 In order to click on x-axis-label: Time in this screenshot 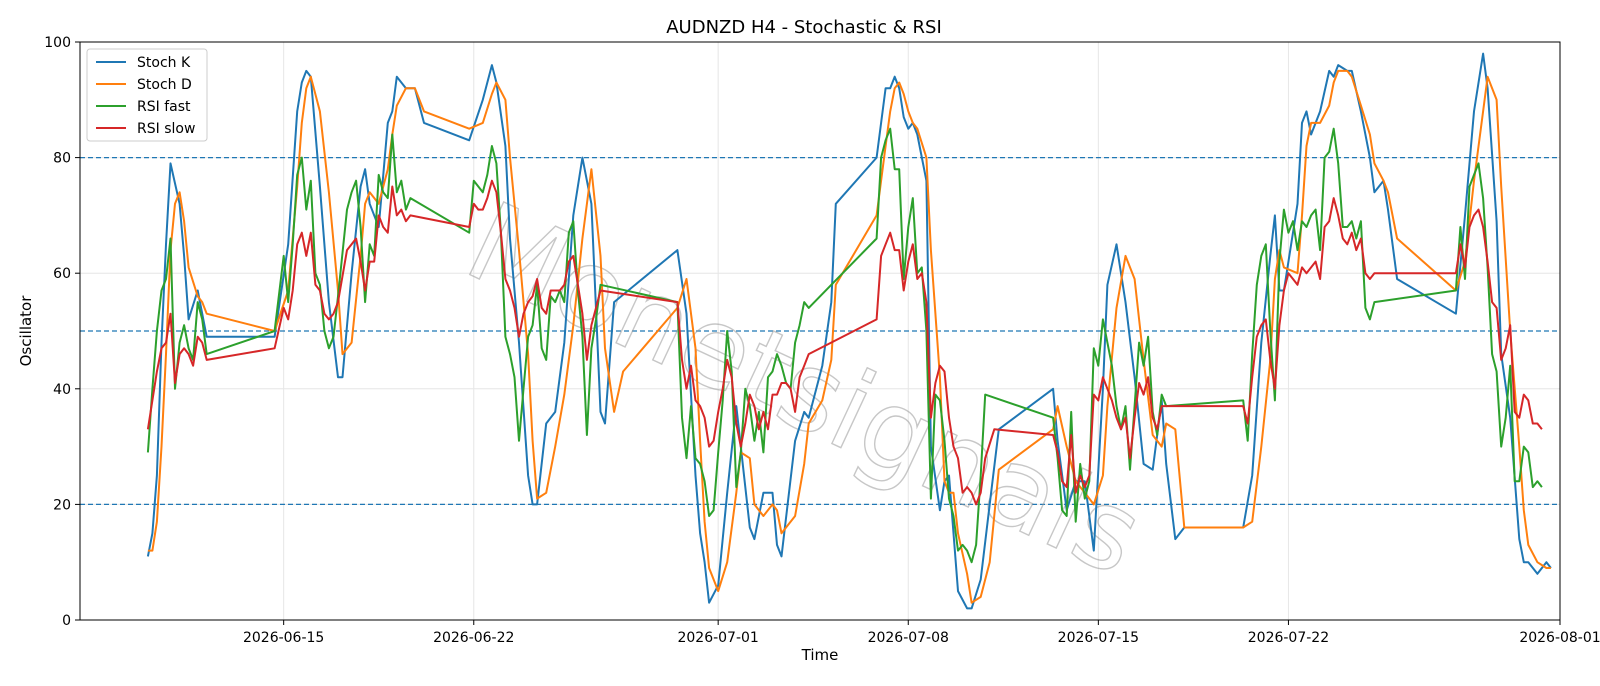, I will do `click(820, 655)`.